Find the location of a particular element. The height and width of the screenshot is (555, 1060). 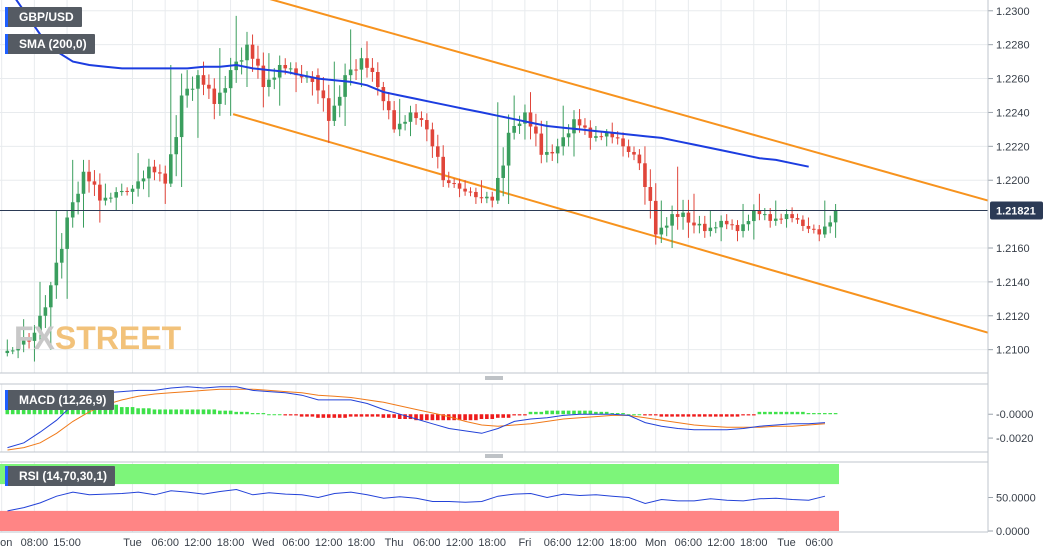

y-tick-label: 1.2260 is located at coordinates (1013, 80).